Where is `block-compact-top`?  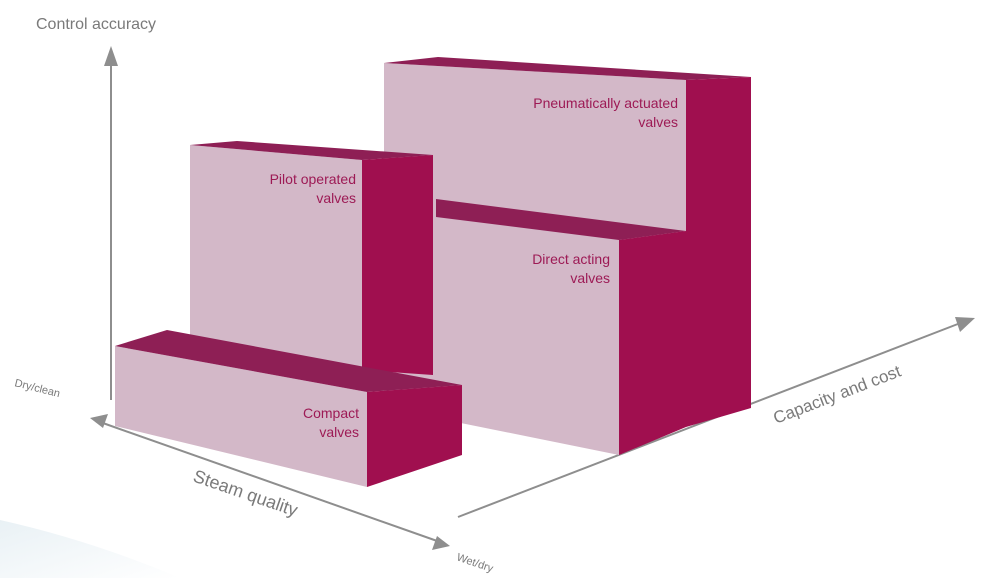
block-compact-top is located at coordinates (288, 361).